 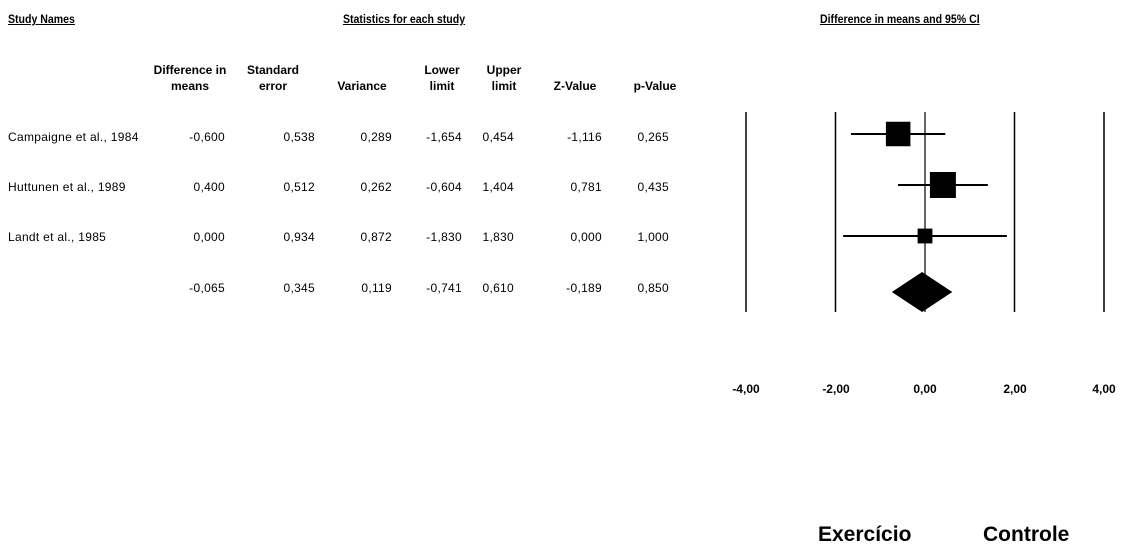 What do you see at coordinates (653, 187) in the screenshot?
I see `table-cell: 0,435` at bounding box center [653, 187].